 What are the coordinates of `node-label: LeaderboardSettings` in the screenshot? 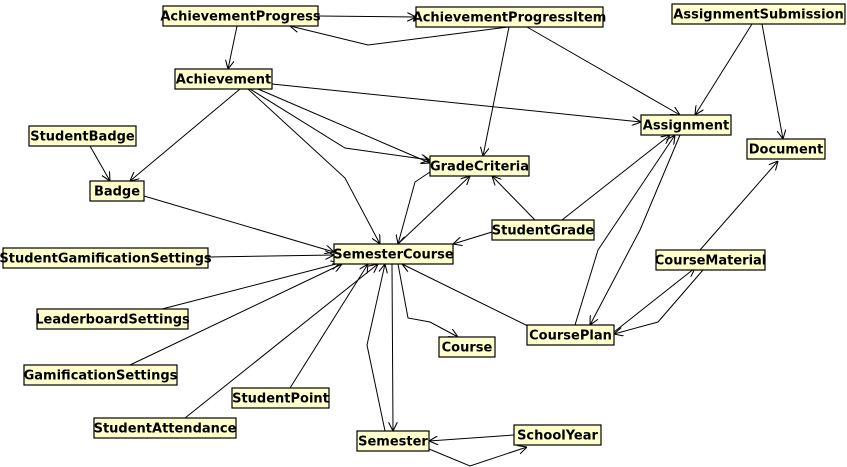 It's located at (112, 320).